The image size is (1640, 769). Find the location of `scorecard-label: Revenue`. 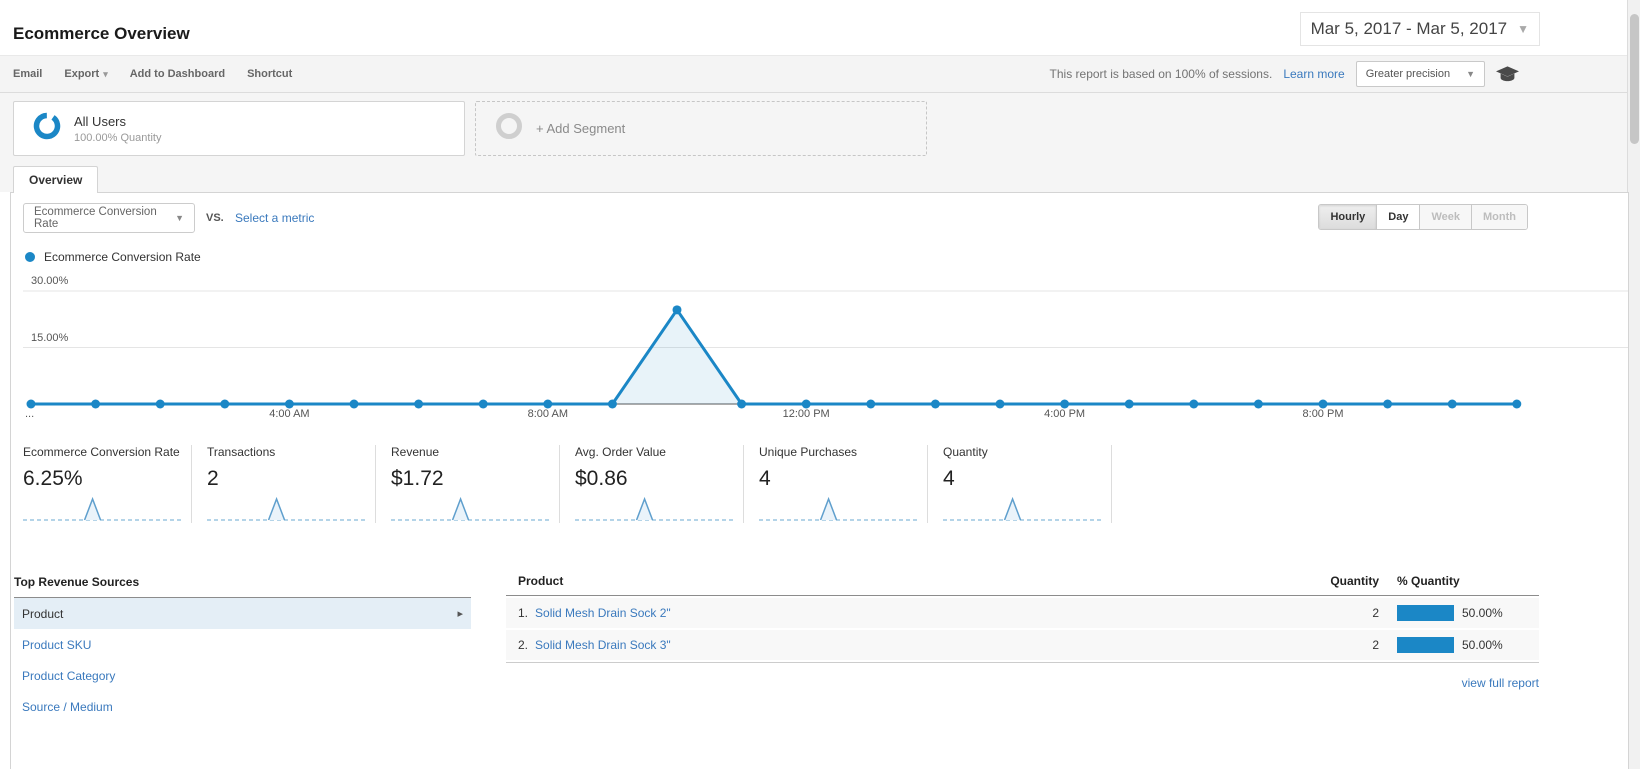

scorecard-label: Revenue is located at coordinates (415, 452).